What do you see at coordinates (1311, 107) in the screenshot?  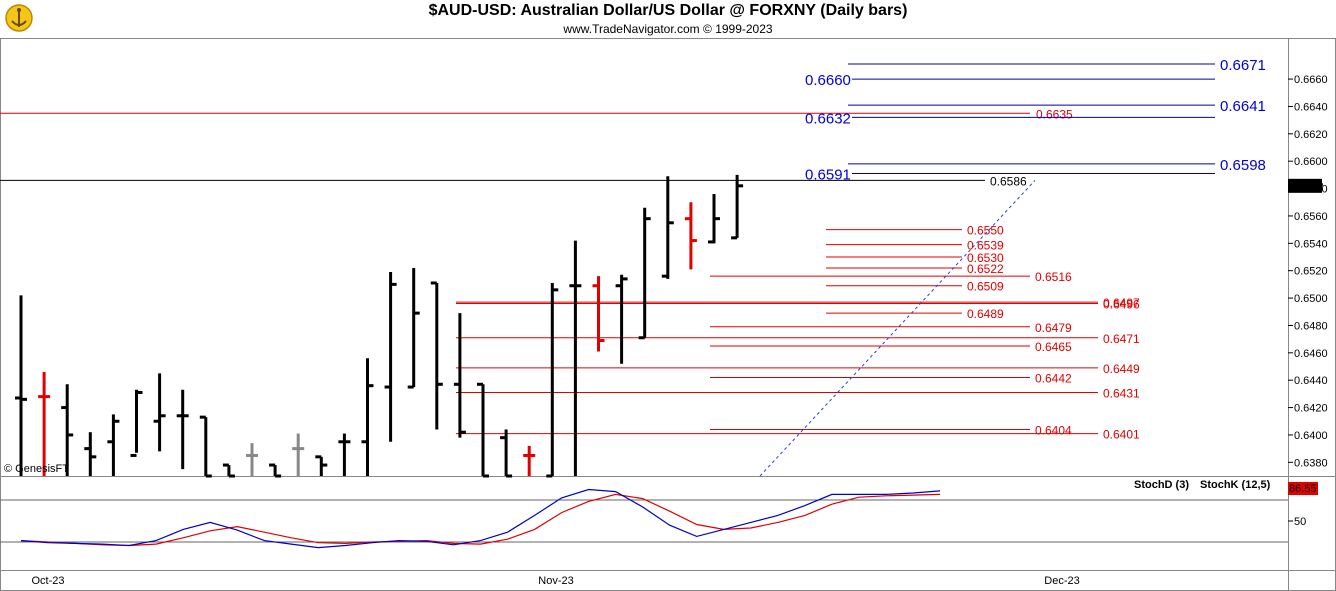 I see `y-tick-label: 0.6640` at bounding box center [1311, 107].